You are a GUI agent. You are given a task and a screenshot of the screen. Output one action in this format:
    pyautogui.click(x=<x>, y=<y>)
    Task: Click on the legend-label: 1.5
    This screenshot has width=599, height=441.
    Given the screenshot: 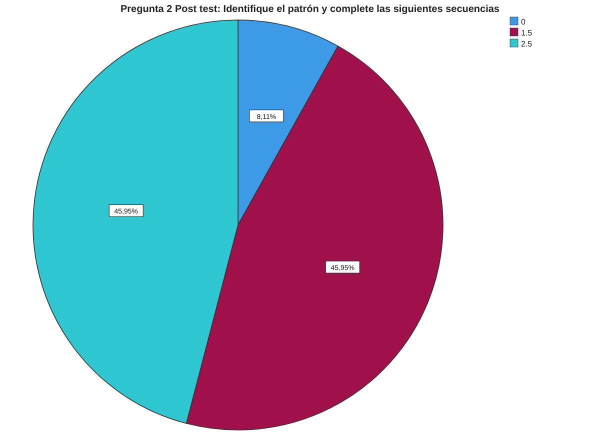 What is the action you would take?
    pyautogui.click(x=527, y=33)
    